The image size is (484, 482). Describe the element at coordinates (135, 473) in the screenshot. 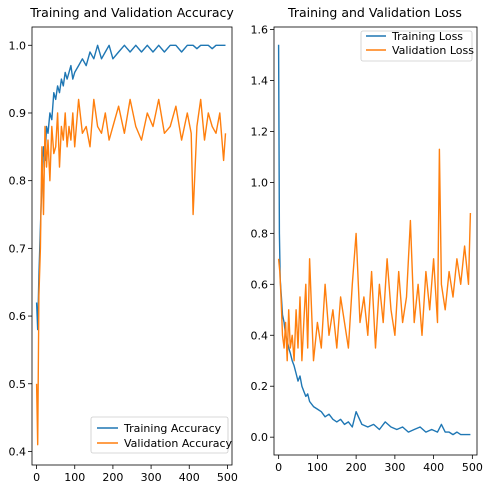

I see `accuracy-x-ticks: 0 100 200 300 400 500` at that location.